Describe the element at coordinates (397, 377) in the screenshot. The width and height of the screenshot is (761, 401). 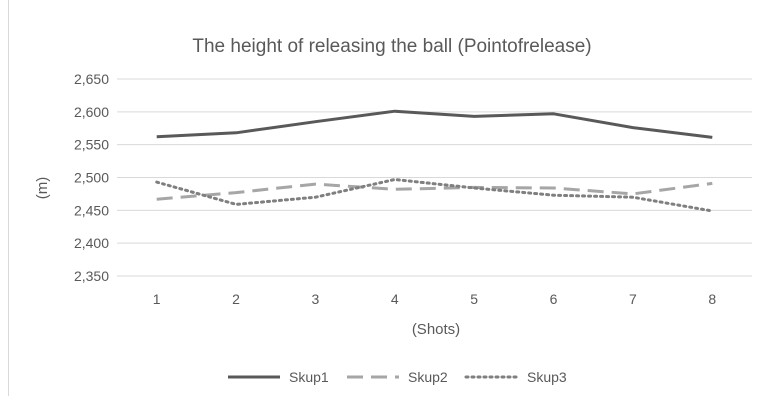
I see `legend: Skup1 Skup2 Skup3` at that location.